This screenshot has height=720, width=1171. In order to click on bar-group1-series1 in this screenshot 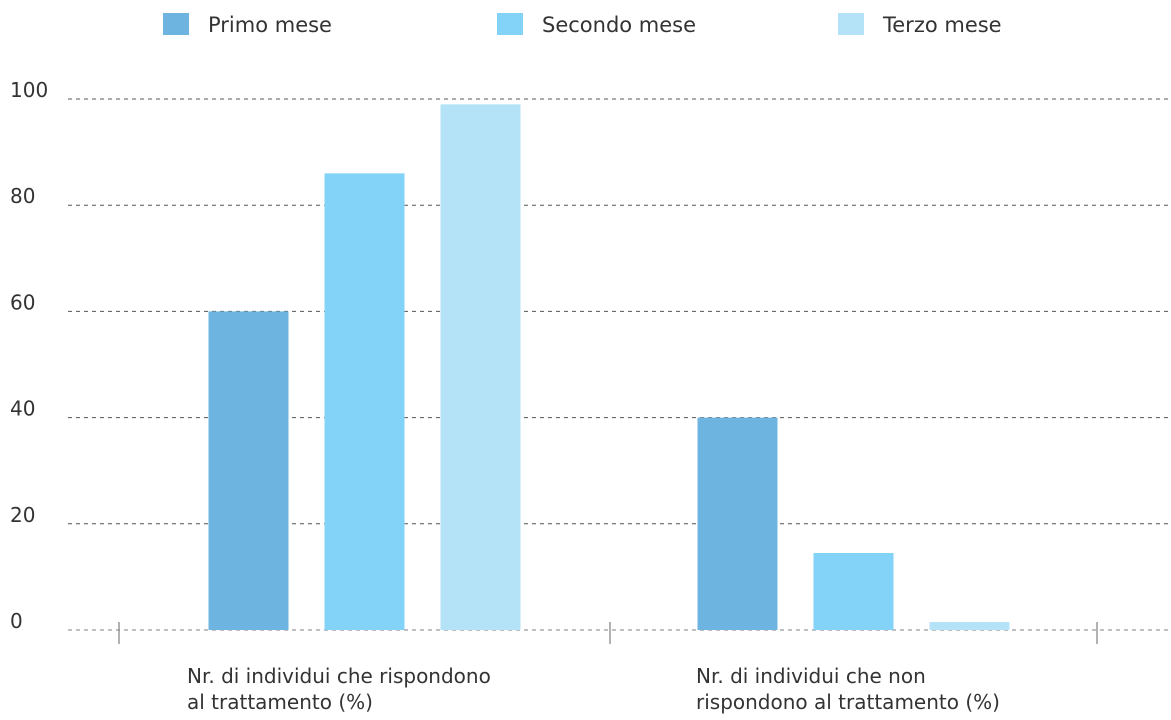, I will do `click(248, 470)`.